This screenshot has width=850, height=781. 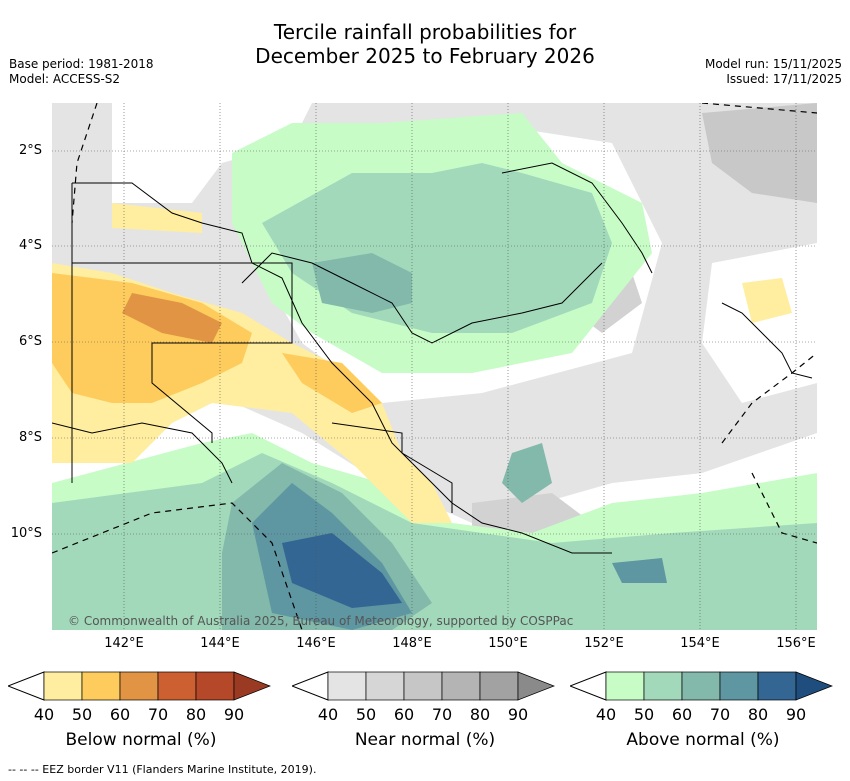 What do you see at coordinates (700, 643) in the screenshot?
I see `lon-tick: 154°E` at bounding box center [700, 643].